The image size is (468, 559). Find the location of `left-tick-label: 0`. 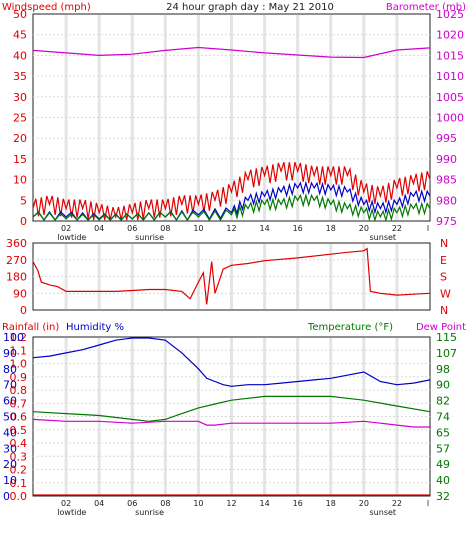

left-tick-label: 0 is located at coordinates (23, 310).